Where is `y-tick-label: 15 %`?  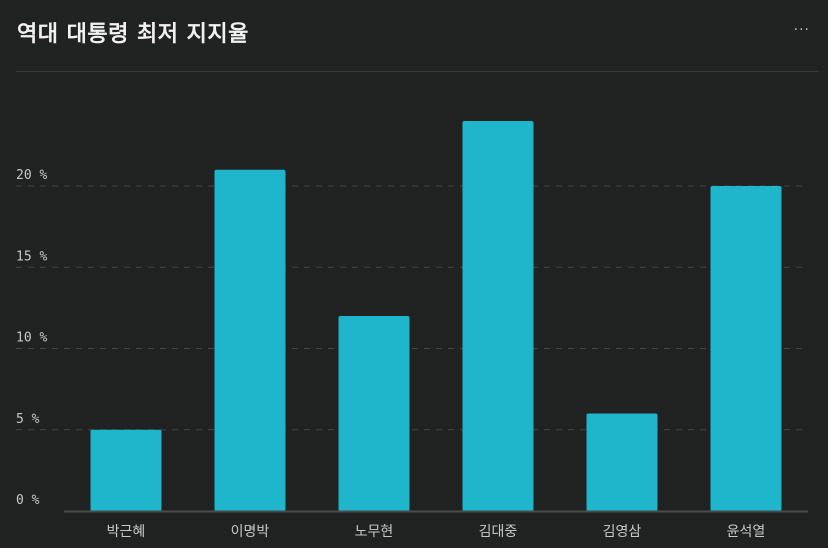 y-tick-label: 15 % is located at coordinates (31, 256).